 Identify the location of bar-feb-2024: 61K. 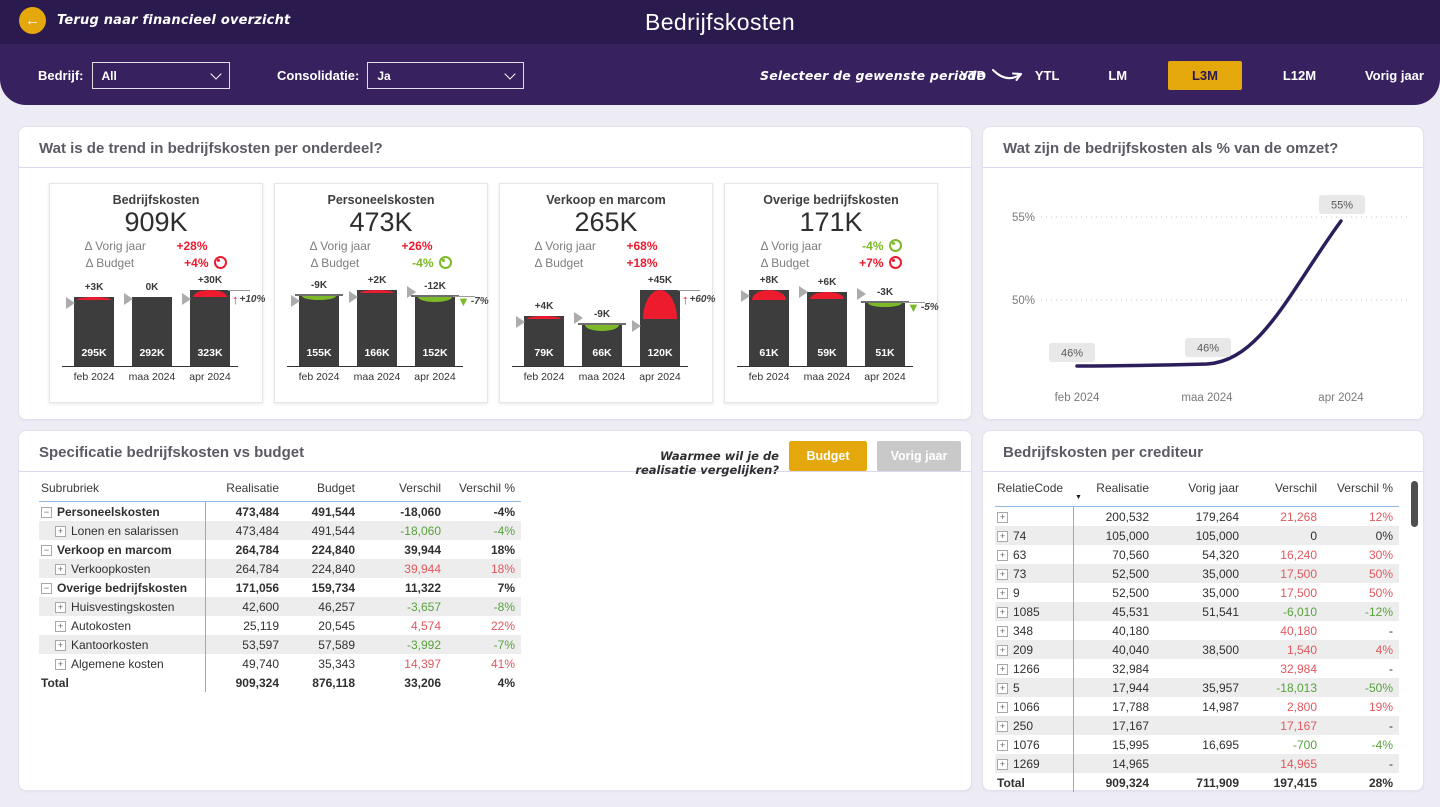
(769, 328).